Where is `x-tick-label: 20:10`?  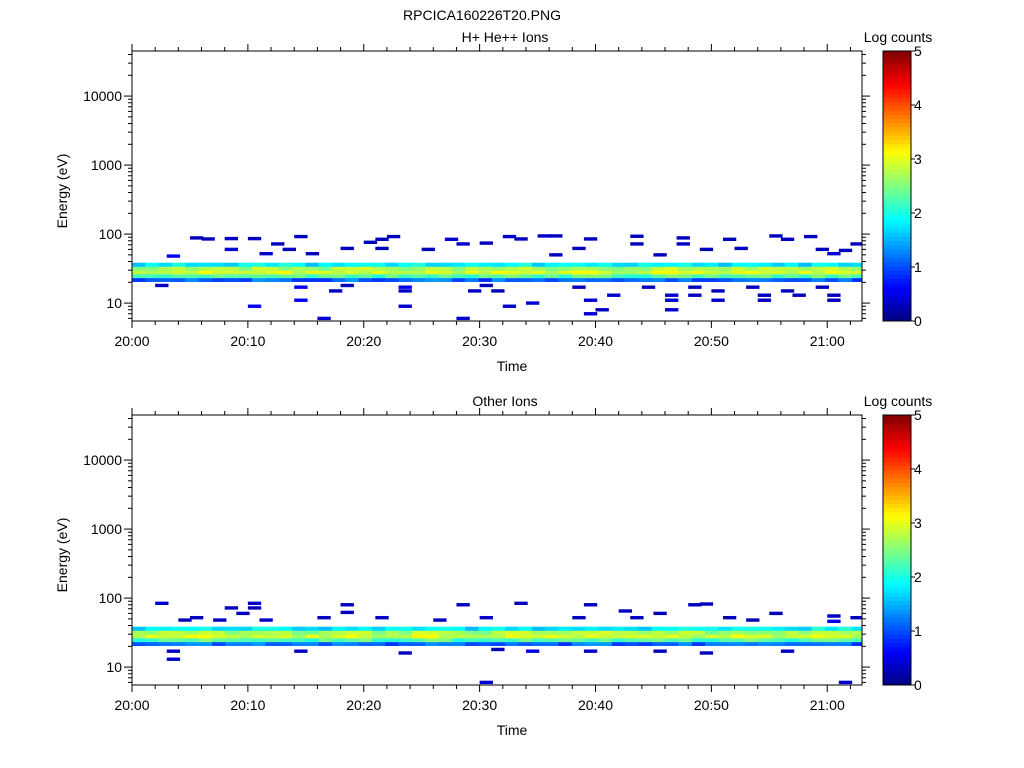
x-tick-label: 20:10 is located at coordinates (247, 705).